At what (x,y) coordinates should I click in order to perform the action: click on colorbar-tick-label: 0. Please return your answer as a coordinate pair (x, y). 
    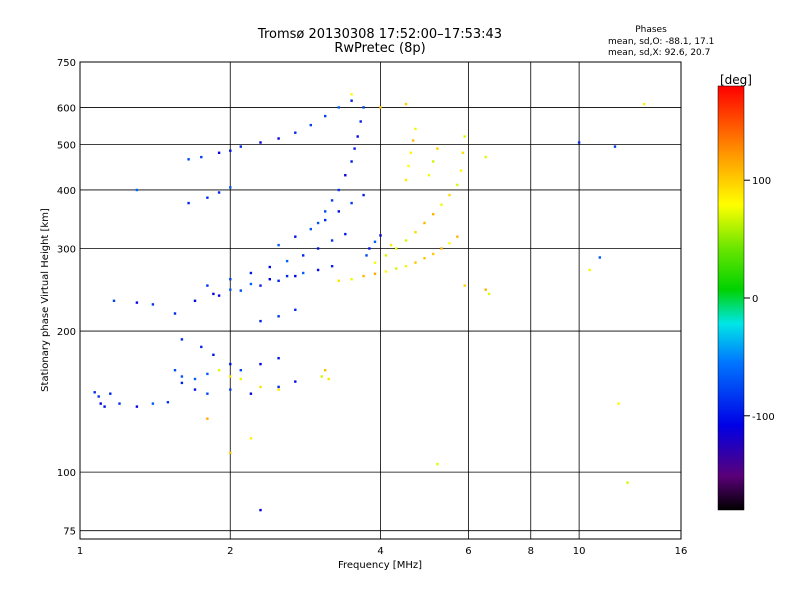
    Looking at the image, I should click on (755, 299).